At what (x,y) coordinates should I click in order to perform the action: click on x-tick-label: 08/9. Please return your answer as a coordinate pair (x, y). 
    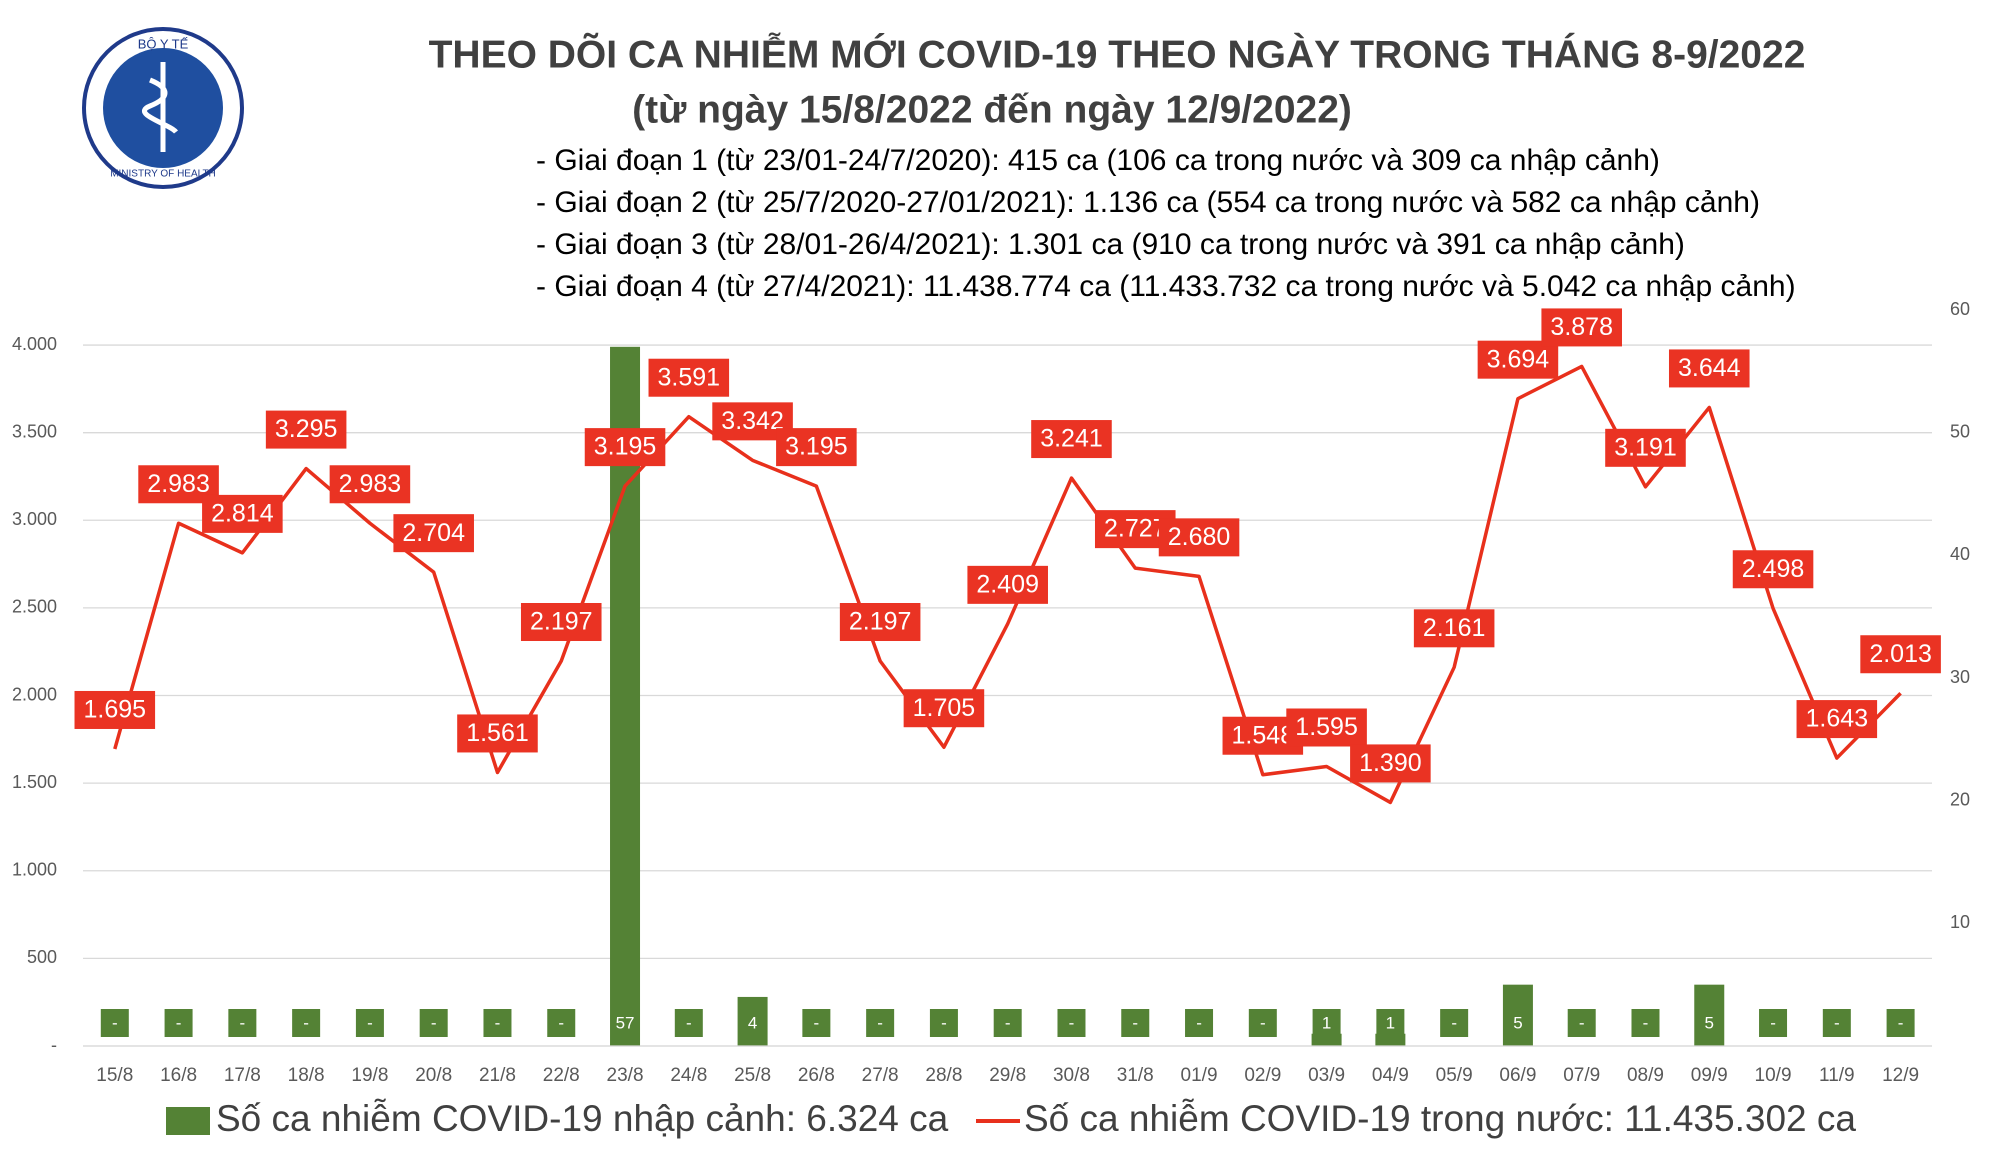
    Looking at the image, I should click on (1645, 1075).